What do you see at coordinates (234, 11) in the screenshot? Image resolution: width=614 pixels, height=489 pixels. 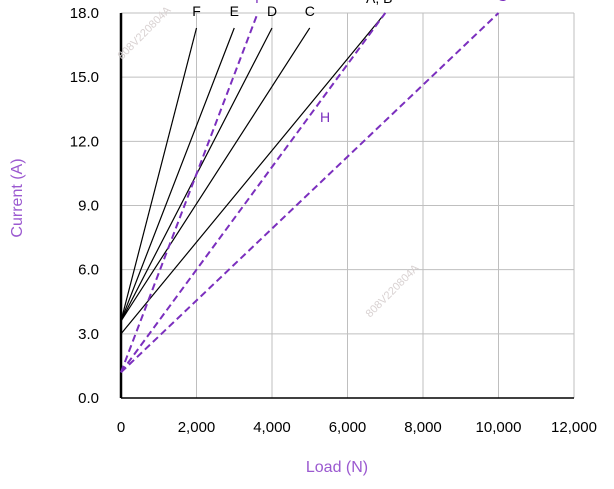 I see `series-label: E` at bounding box center [234, 11].